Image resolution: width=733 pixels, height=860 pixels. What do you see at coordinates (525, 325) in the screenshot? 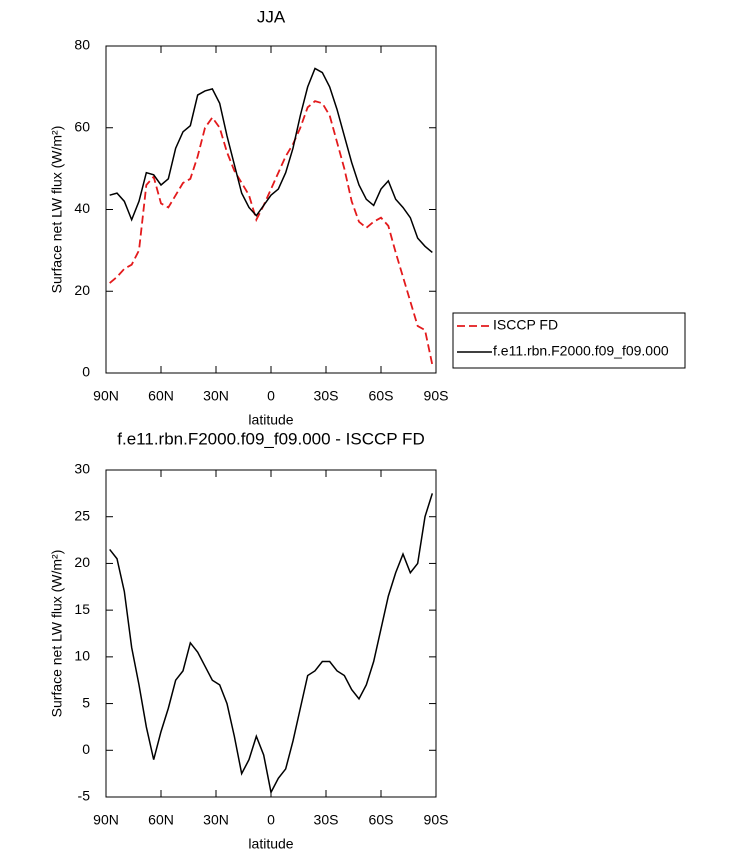
I see `legend-label: ISCCP FD` at bounding box center [525, 325].